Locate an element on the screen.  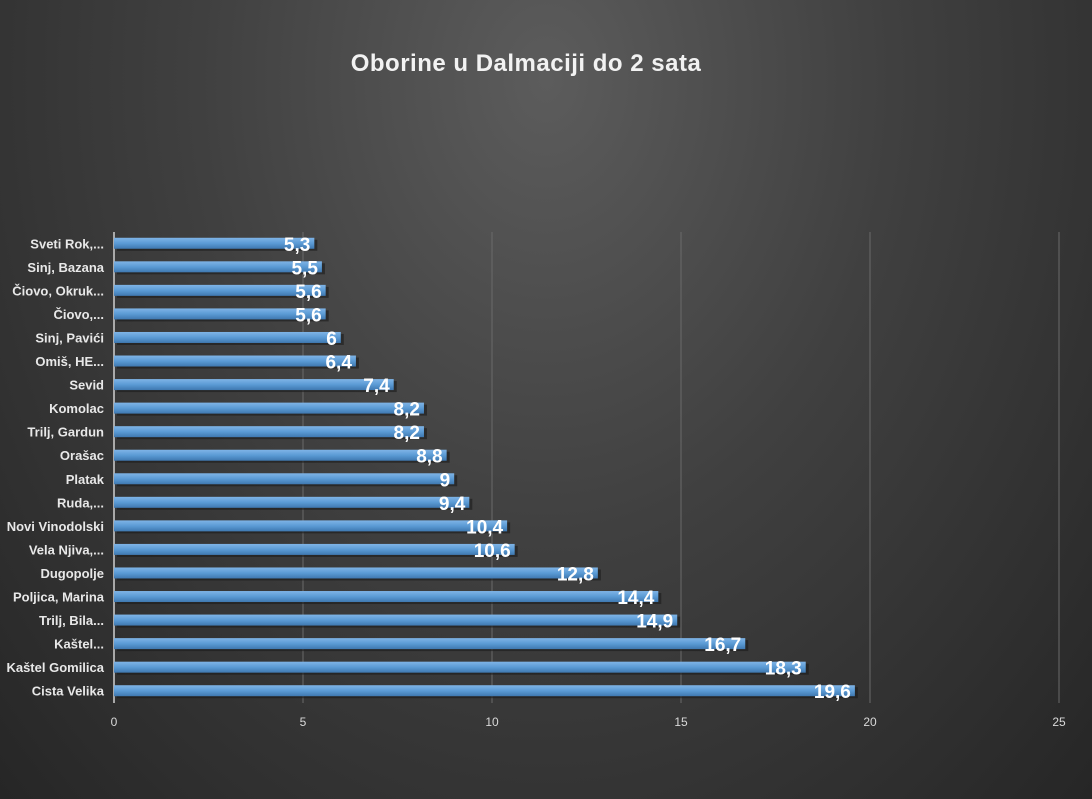
data-label: 10,4 is located at coordinates (484, 527).